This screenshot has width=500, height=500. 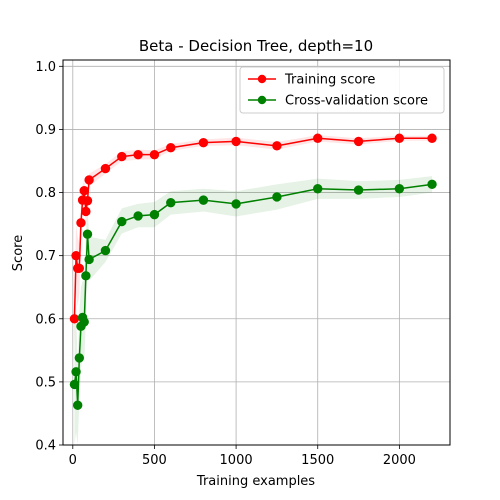 I want to click on y-tick-label: 0.8, so click(x=45, y=193).